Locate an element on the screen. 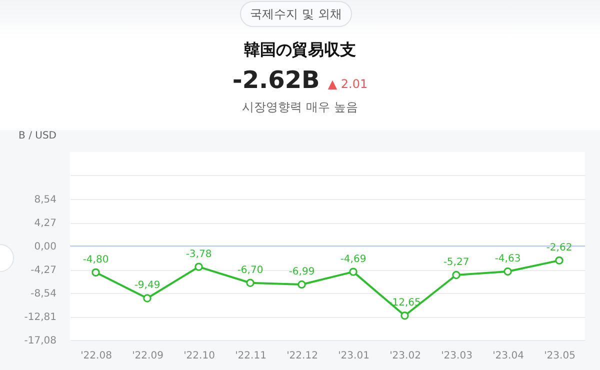 The height and width of the screenshot is (370, 600). data-label: -5,27 is located at coordinates (456, 262).